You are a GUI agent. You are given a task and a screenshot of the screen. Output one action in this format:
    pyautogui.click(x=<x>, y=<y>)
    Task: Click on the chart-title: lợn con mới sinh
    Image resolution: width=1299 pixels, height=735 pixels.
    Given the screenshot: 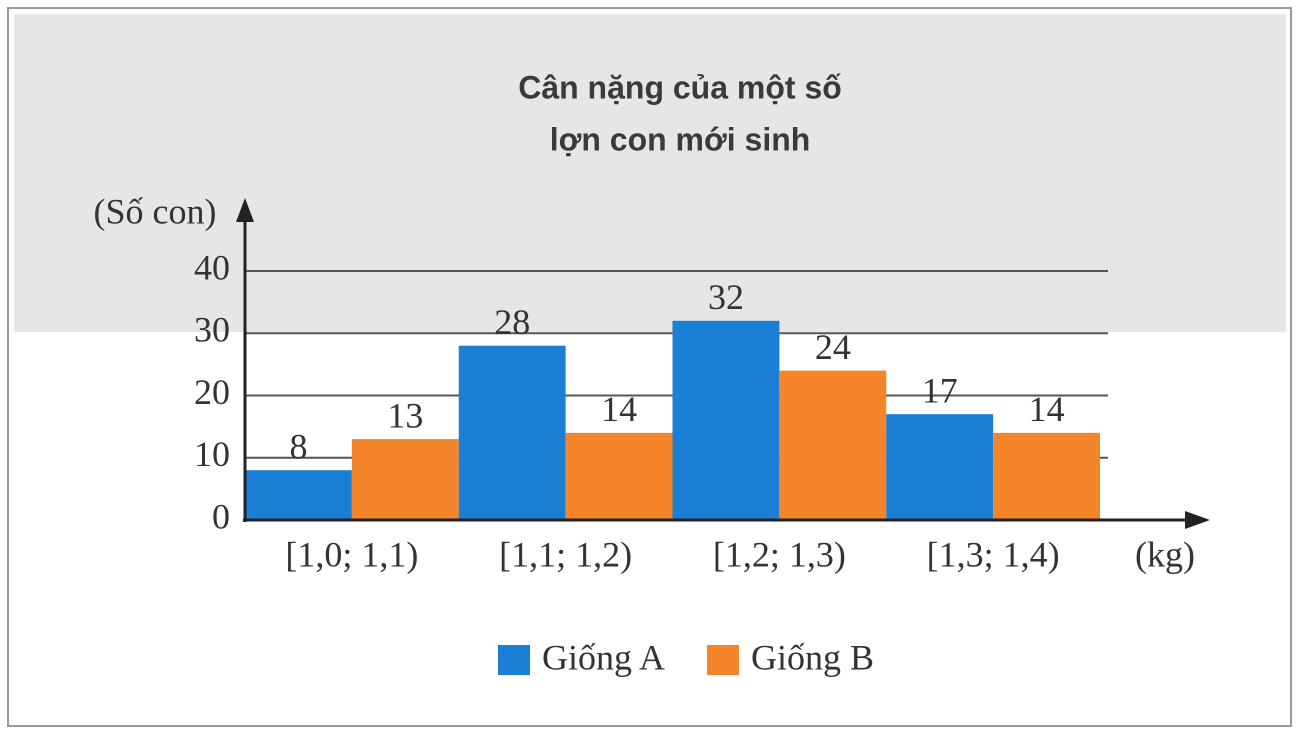 What is the action you would take?
    pyautogui.click(x=680, y=139)
    